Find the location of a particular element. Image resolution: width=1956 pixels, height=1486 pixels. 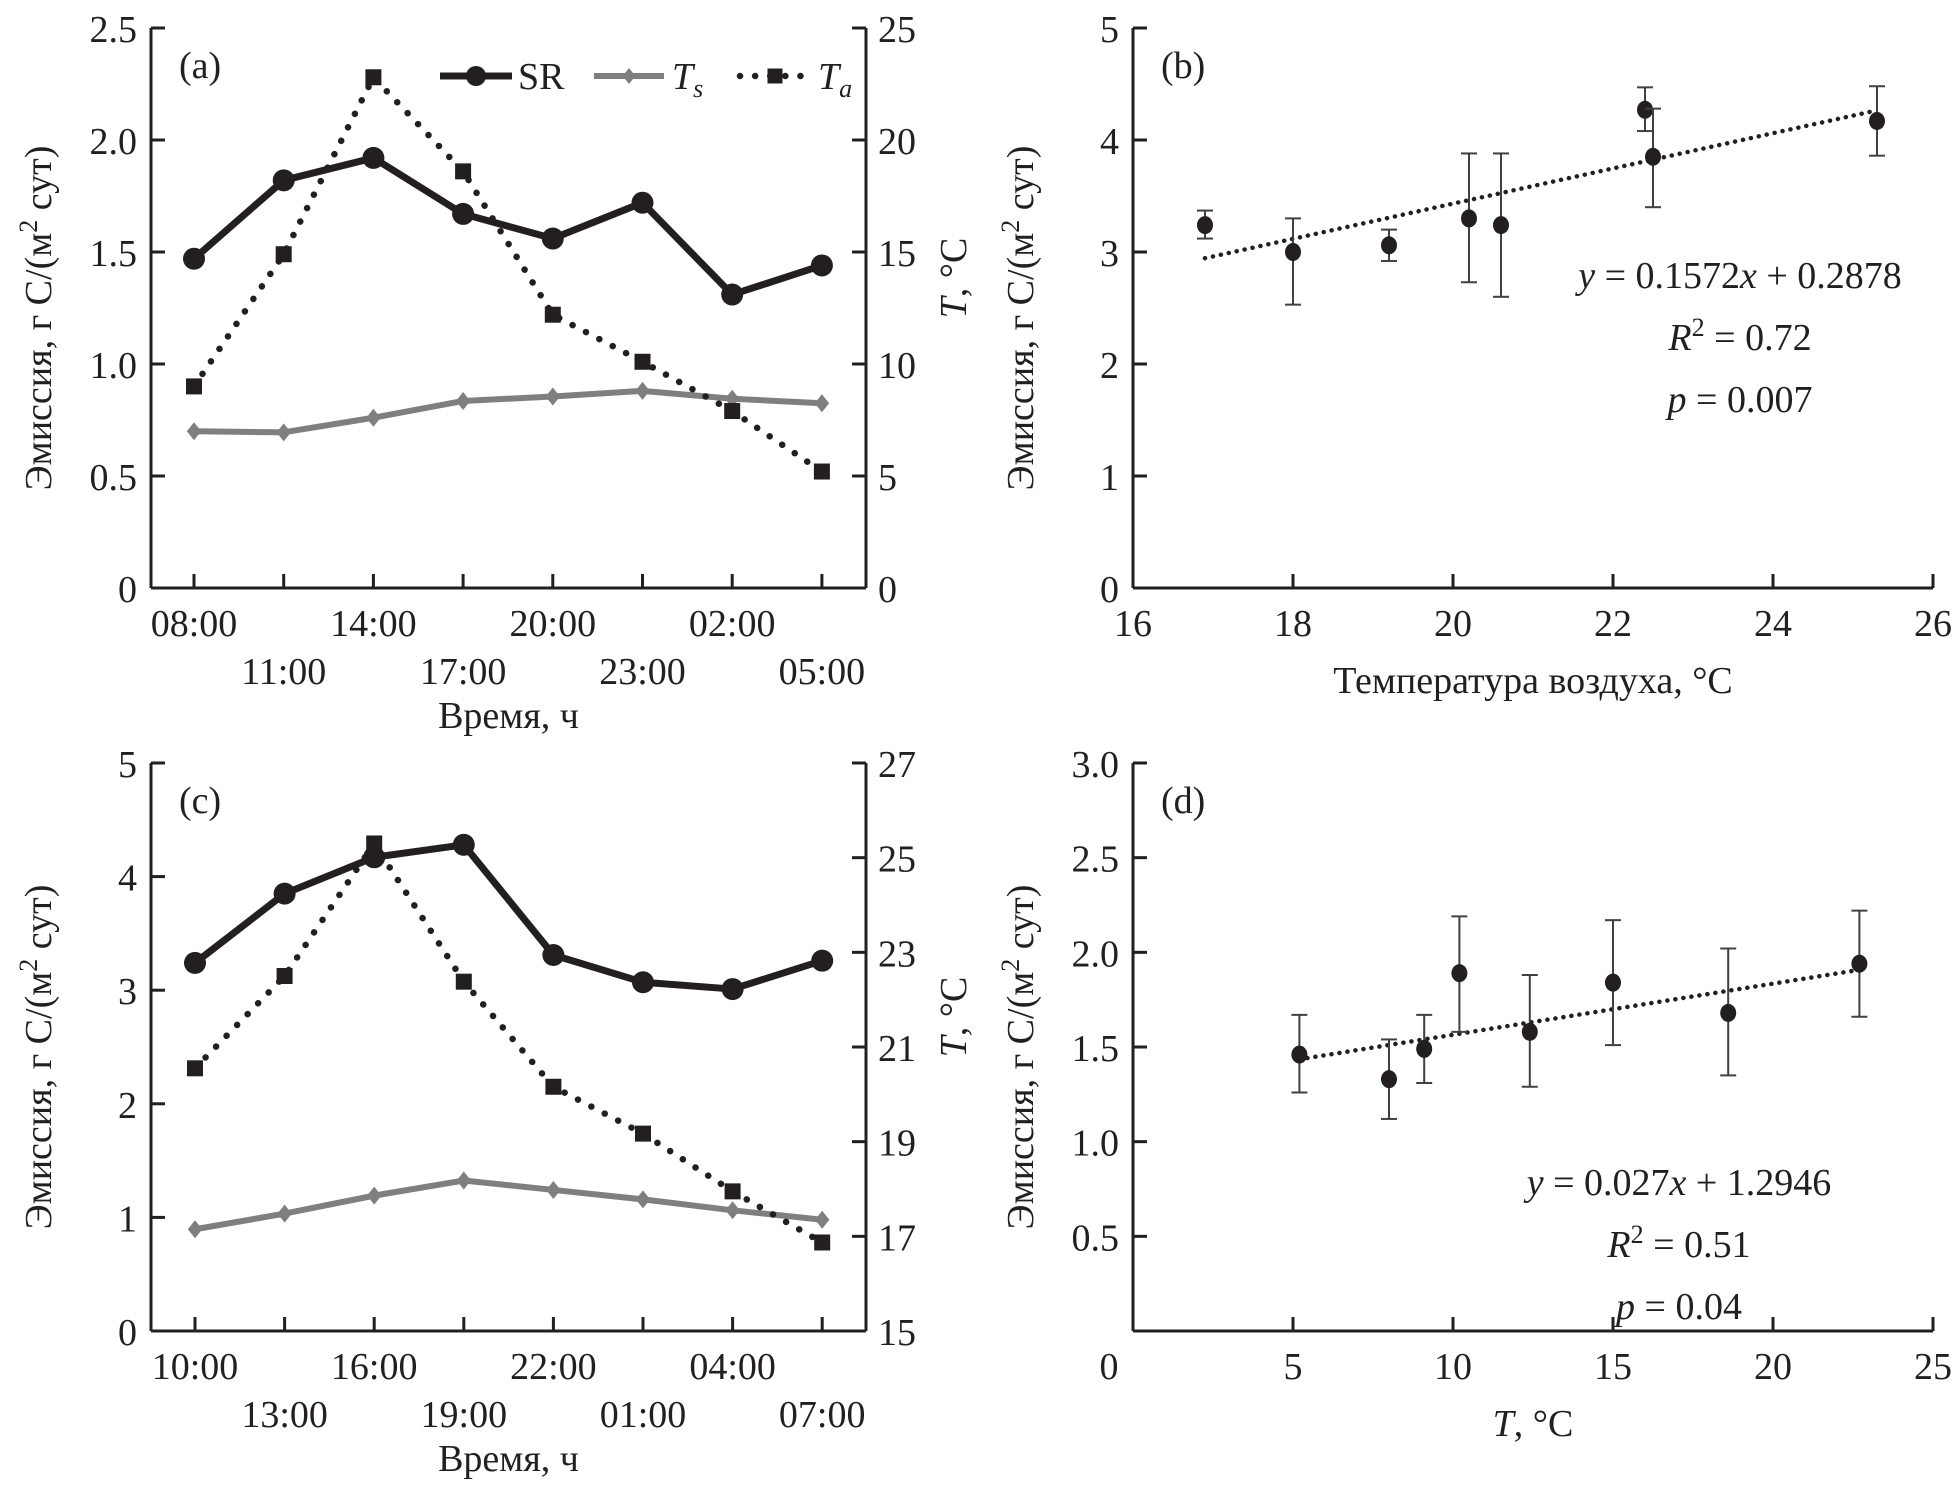

x-tick-label: 05:00 is located at coordinates (822, 672).